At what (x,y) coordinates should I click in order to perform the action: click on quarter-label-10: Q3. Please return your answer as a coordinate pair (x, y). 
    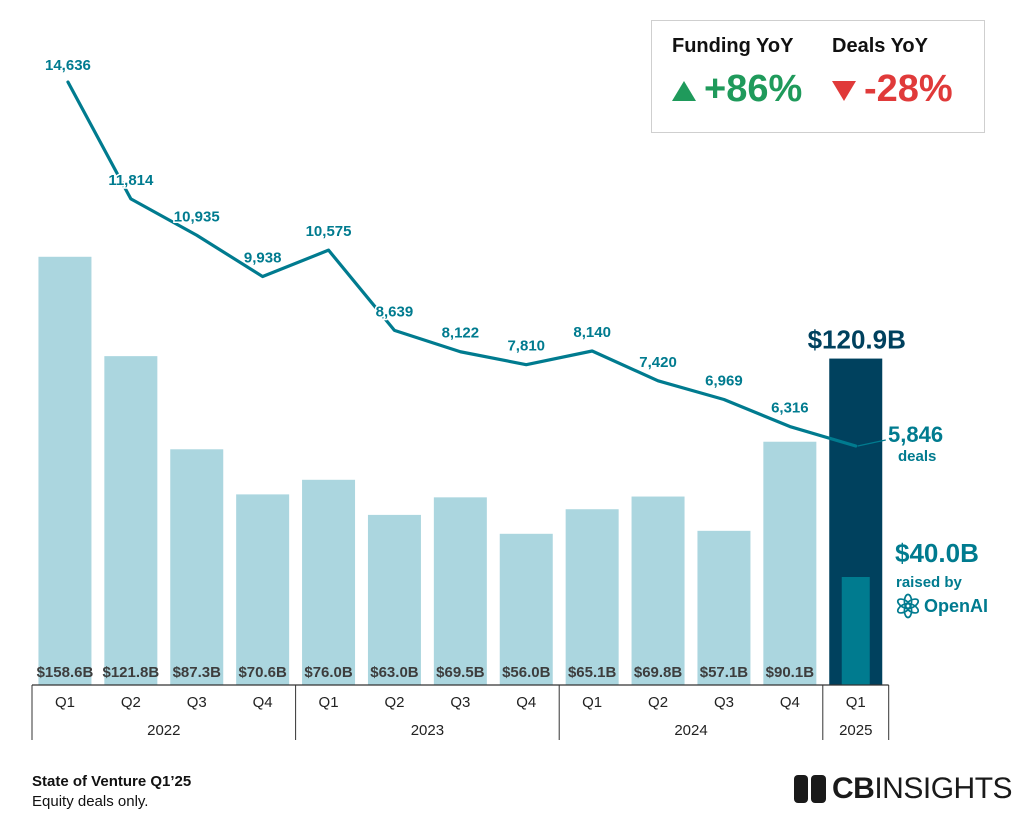
    Looking at the image, I should click on (724, 702).